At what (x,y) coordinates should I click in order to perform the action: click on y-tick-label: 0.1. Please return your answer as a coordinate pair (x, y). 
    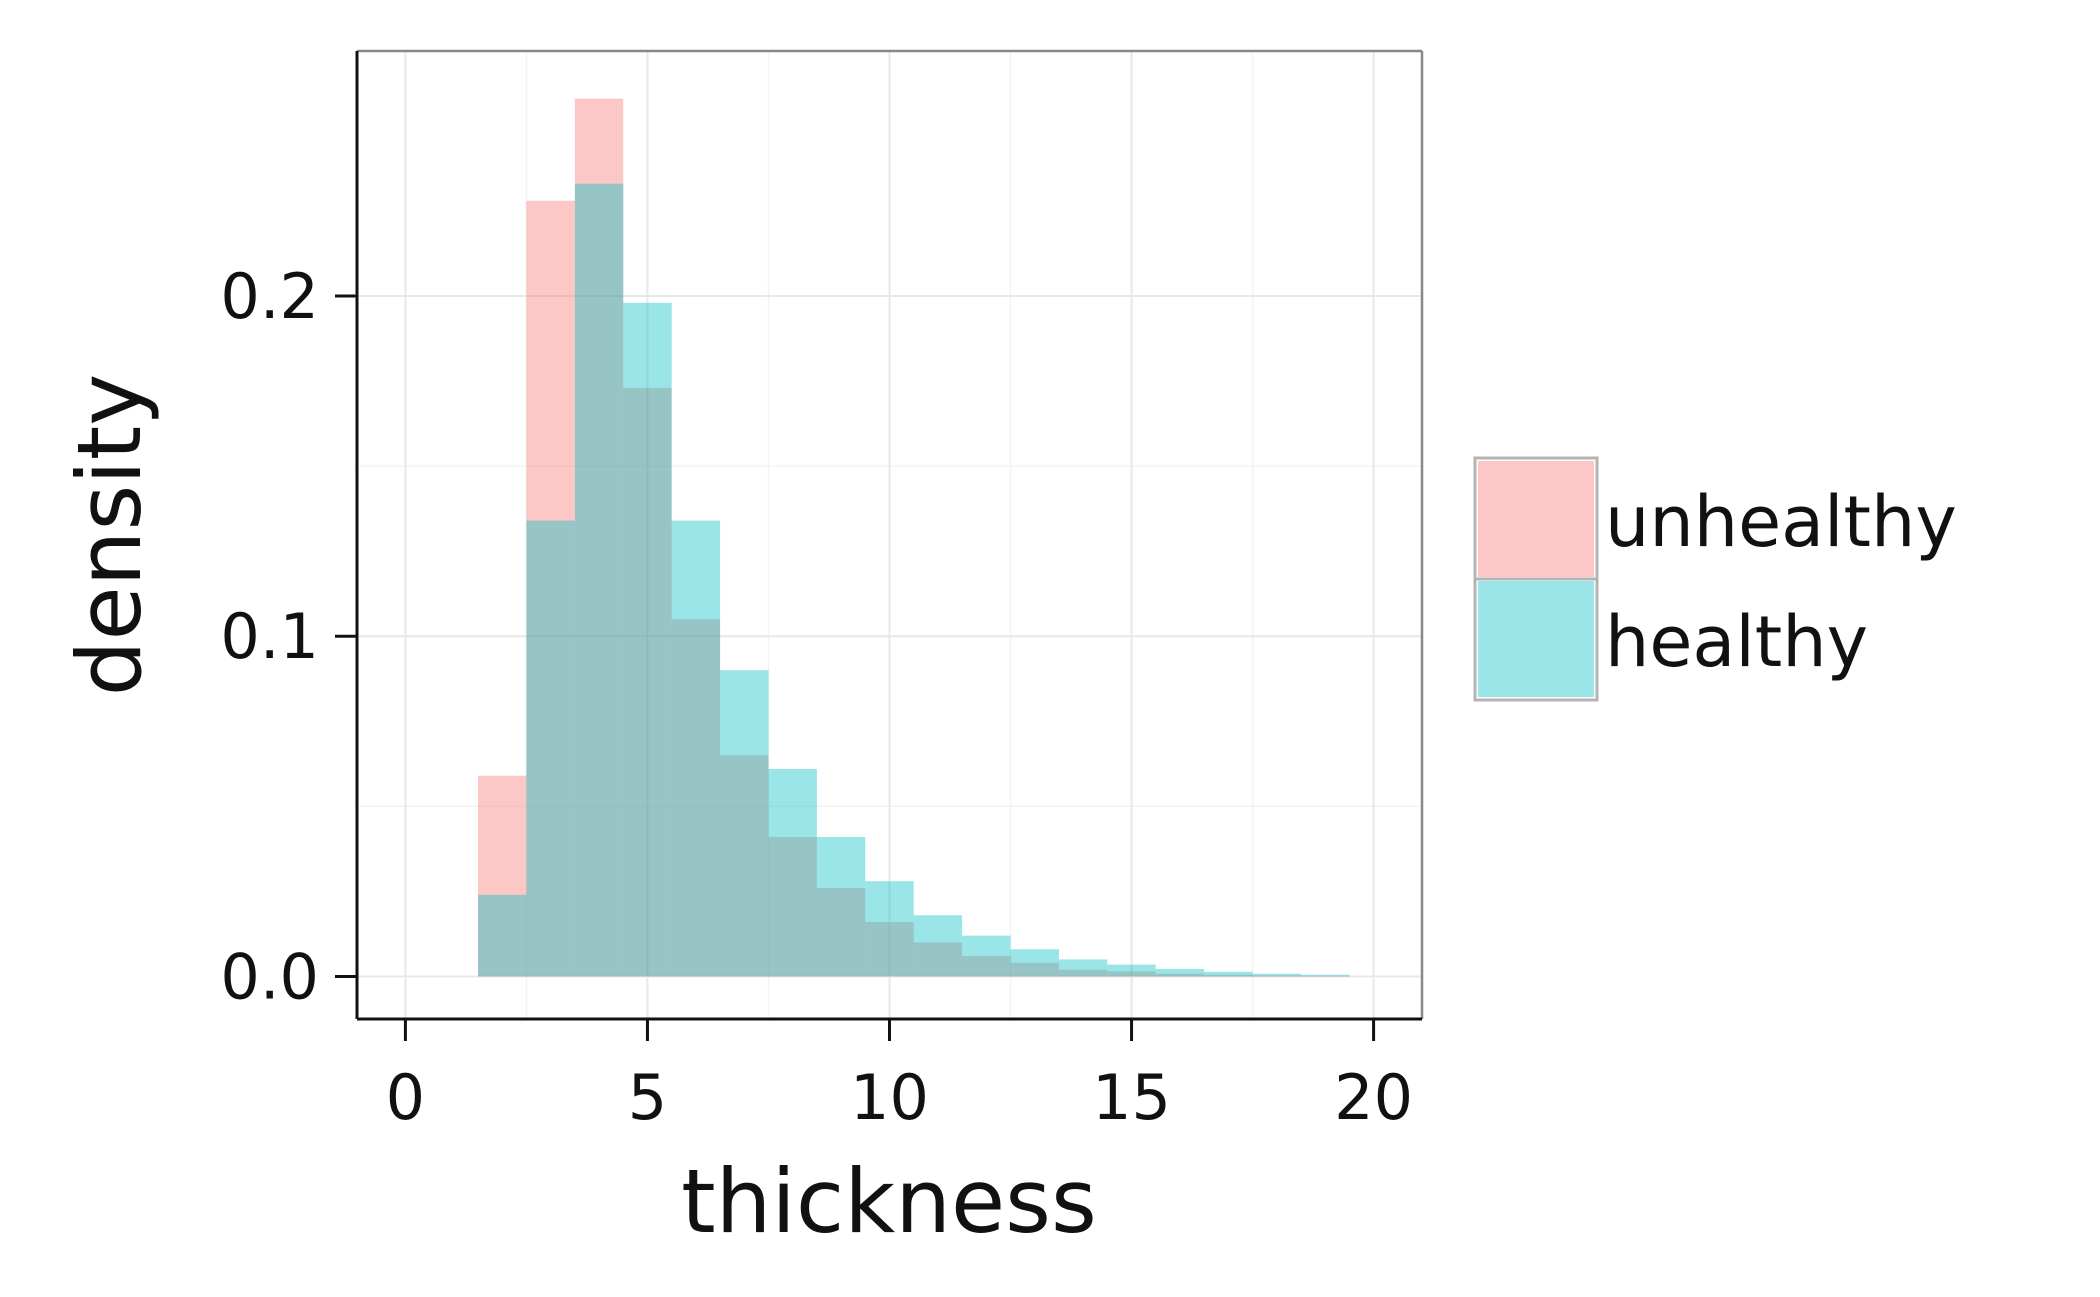
    Looking at the image, I should click on (269, 636).